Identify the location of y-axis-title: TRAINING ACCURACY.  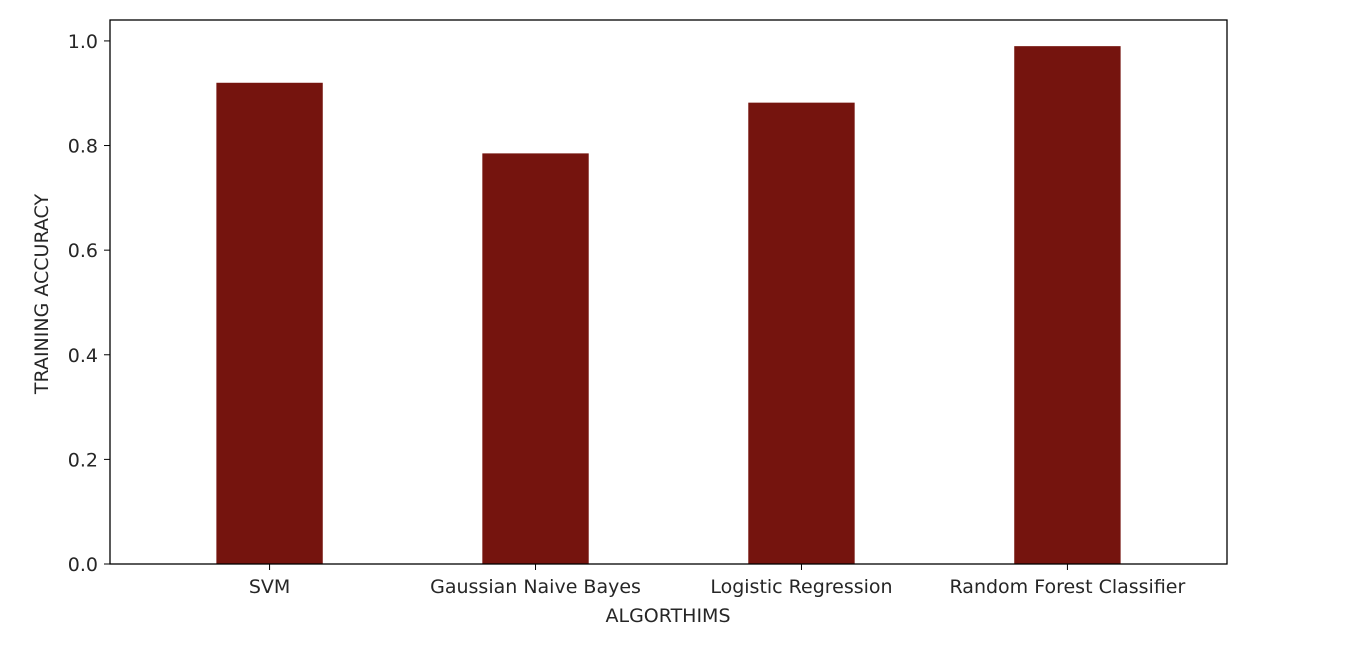
(42, 295).